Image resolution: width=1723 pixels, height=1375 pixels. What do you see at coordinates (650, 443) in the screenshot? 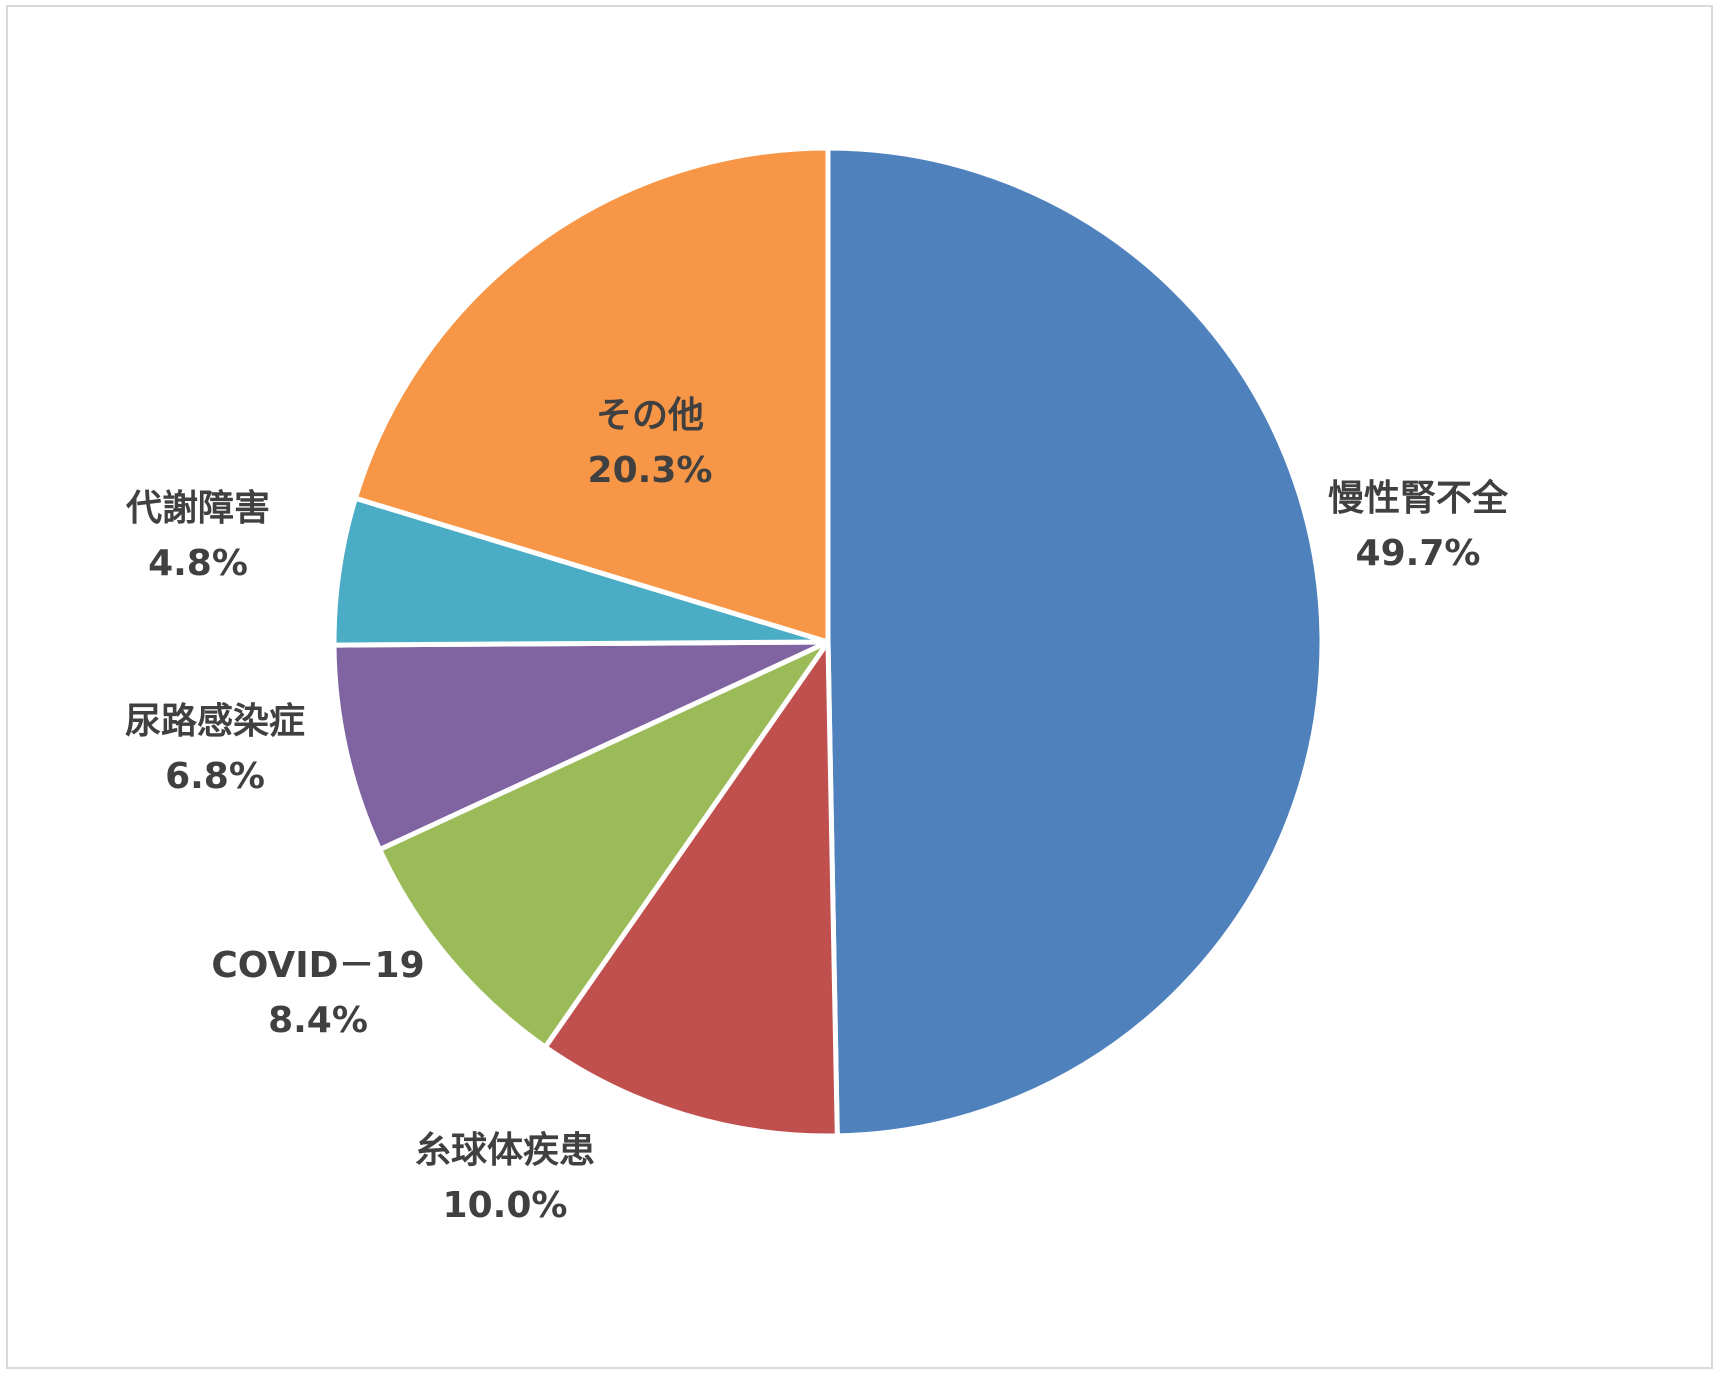
I see `slice-label-6: その他 20.3%` at bounding box center [650, 443].